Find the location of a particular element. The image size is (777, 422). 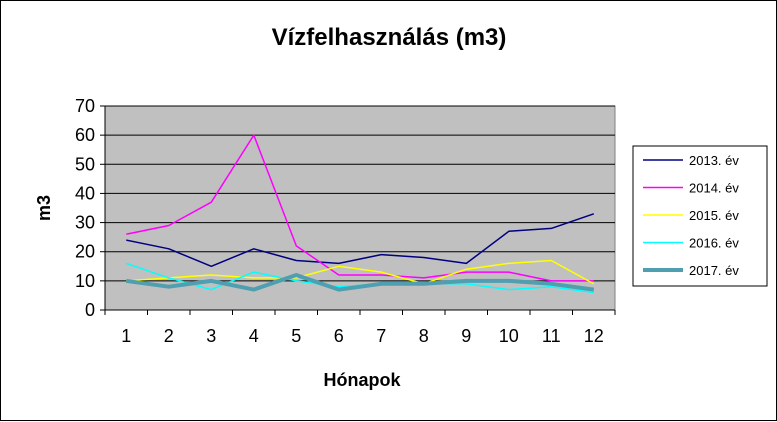

legend-label: 2016. év is located at coordinates (714, 243).